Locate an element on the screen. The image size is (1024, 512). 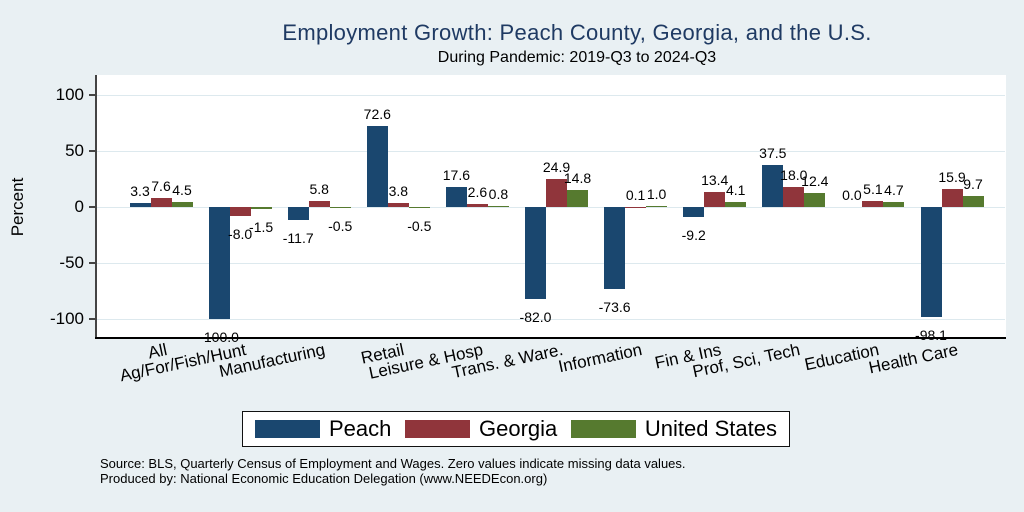
bar-georgia-all is located at coordinates (161, 202).